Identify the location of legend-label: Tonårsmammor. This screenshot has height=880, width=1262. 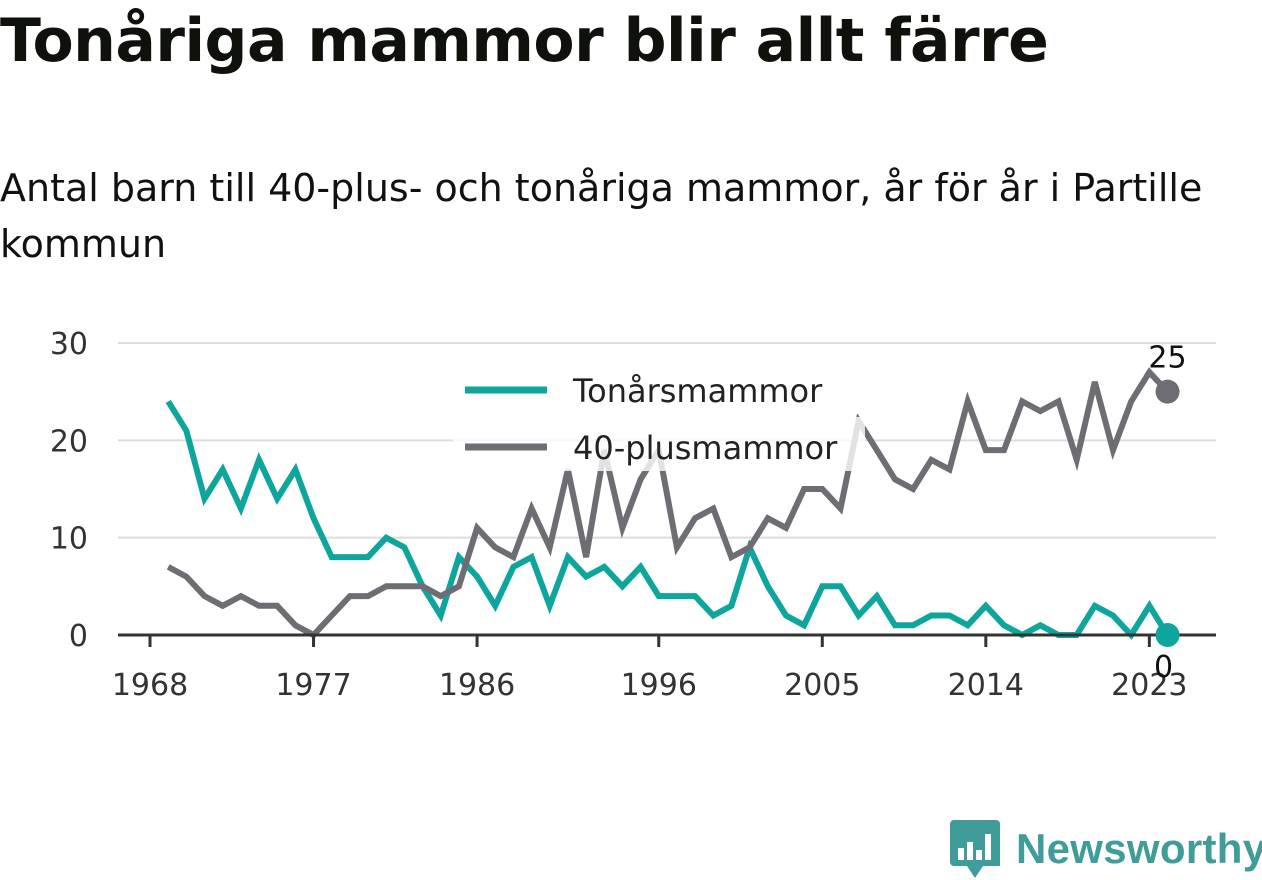
(697, 391).